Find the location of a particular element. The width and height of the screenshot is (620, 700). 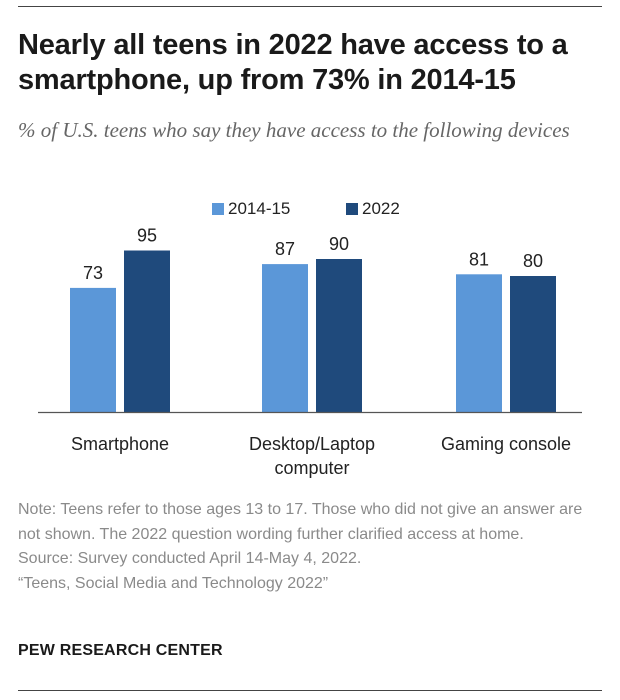

legend-swatch-2022 is located at coordinates (352, 209).